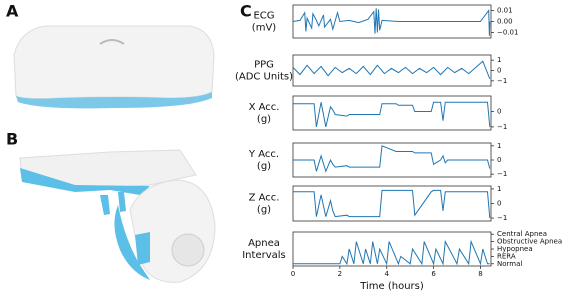 Image resolution: width=577 pixels, height=292 pixels. Describe the element at coordinates (386, 274) in the screenshot. I see `x-tick-label: 4` at that location.